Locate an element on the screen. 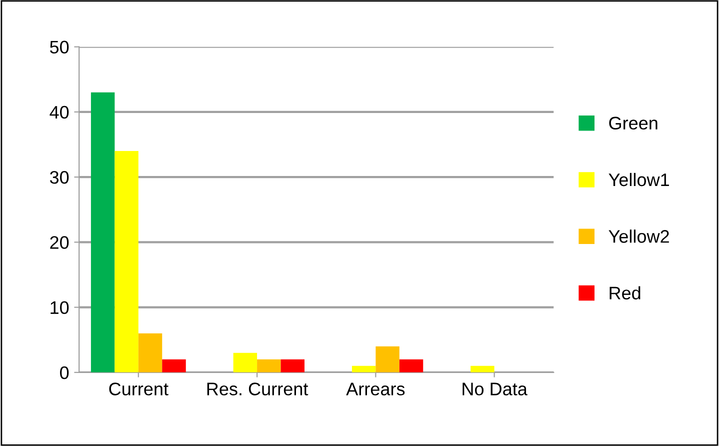  x-tick-label: No Data is located at coordinates (495, 389).